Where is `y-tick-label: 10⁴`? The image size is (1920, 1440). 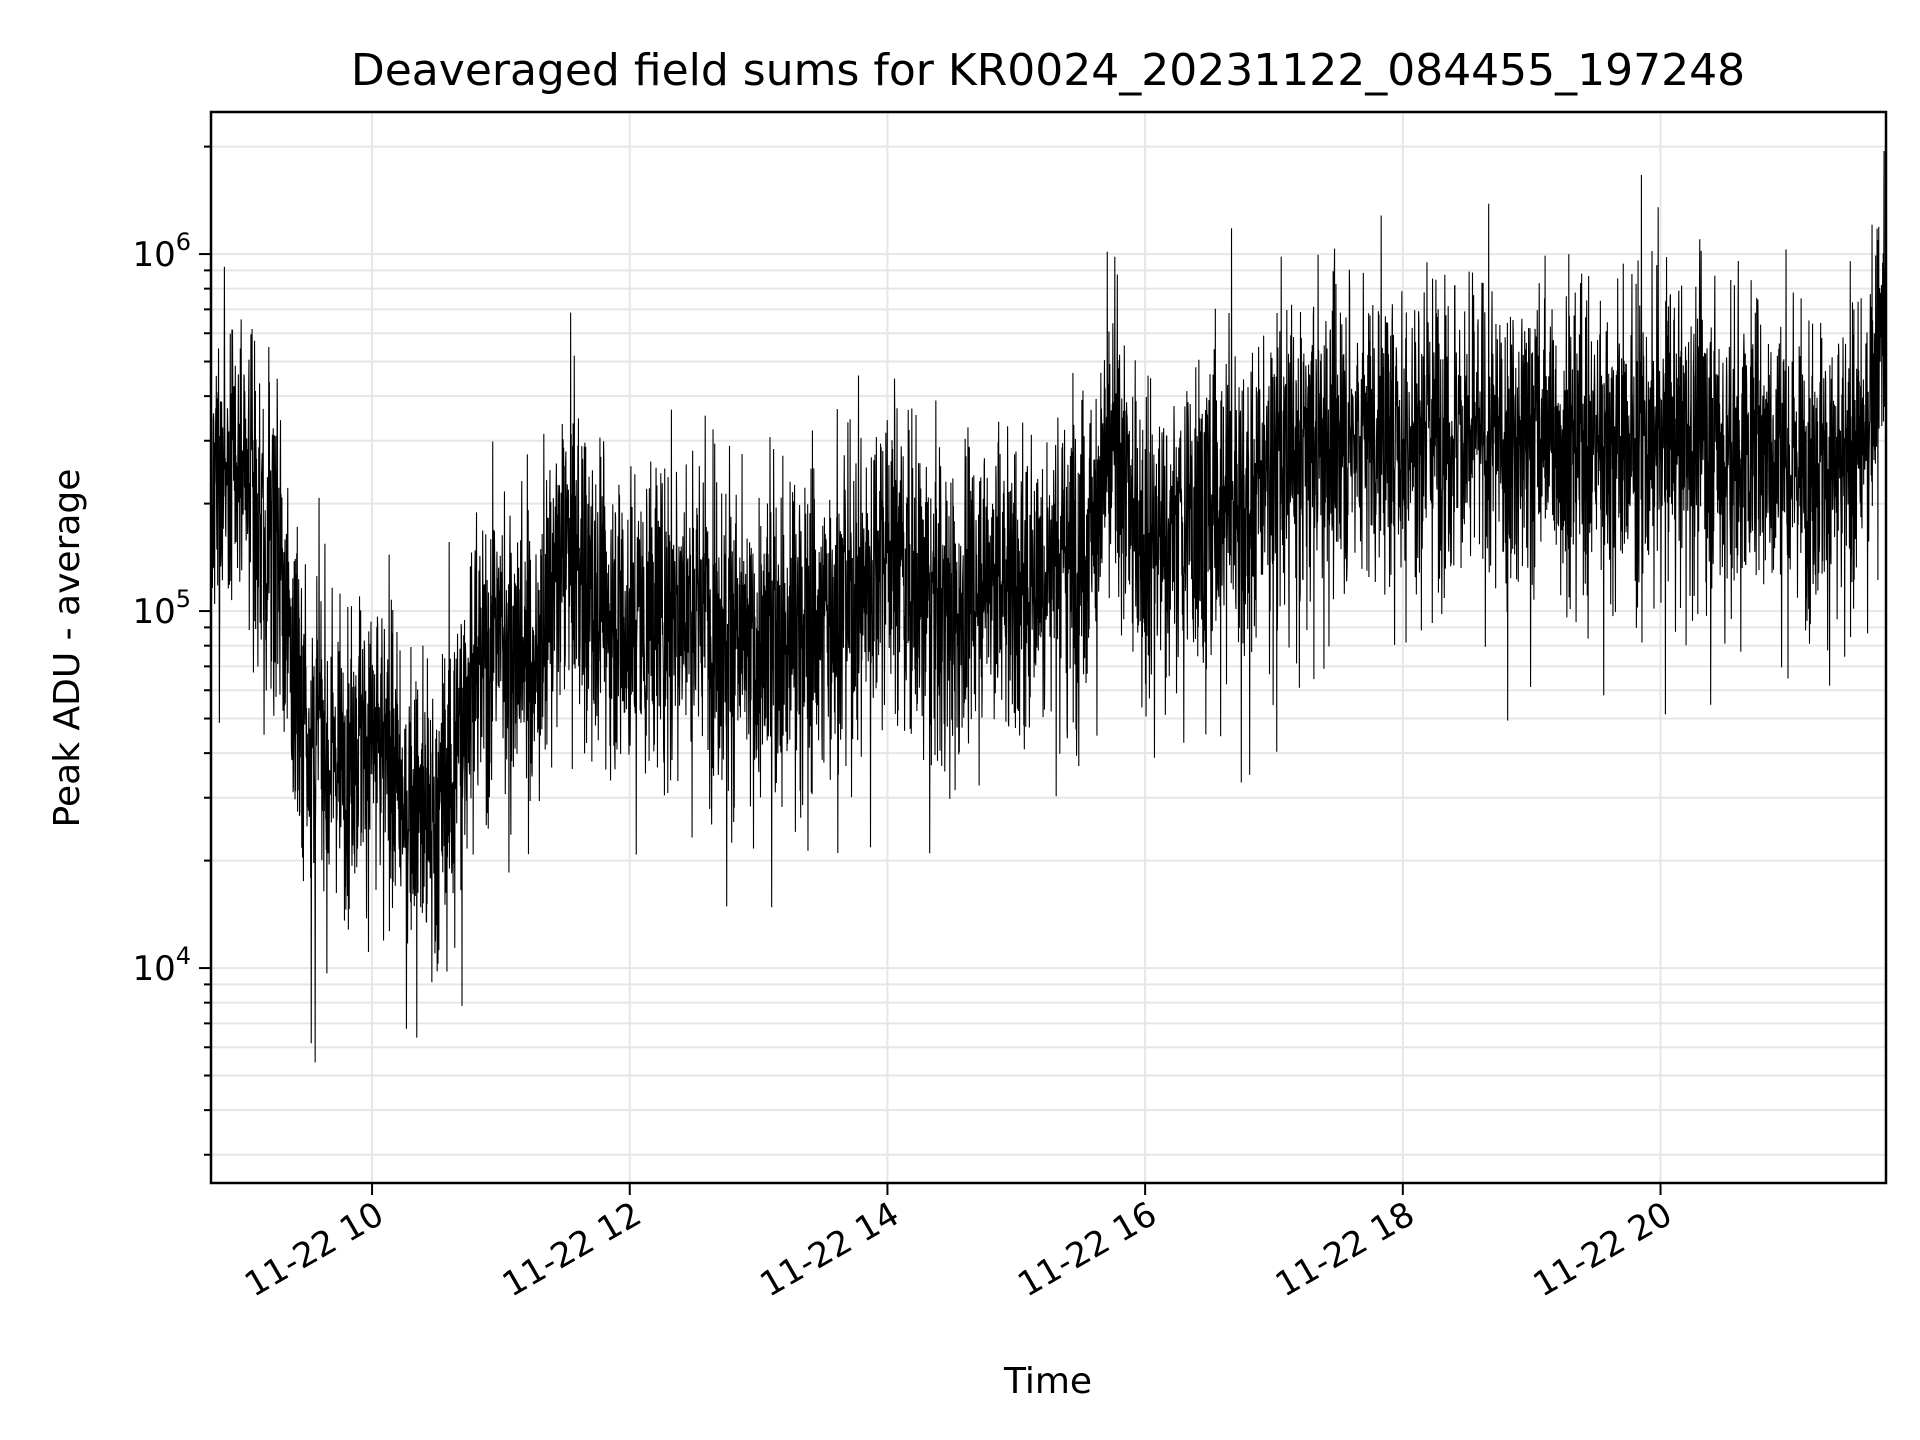 y-tick-label: 10⁴ is located at coordinates (161, 965).